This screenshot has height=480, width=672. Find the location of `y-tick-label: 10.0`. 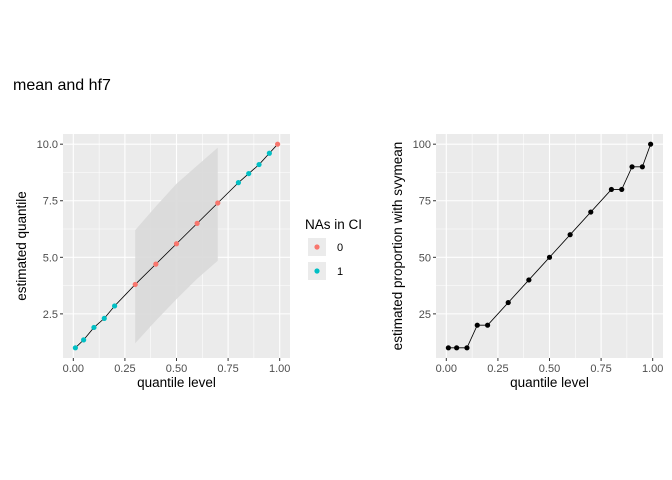

y-tick-label: 10.0 is located at coordinates (47, 145).